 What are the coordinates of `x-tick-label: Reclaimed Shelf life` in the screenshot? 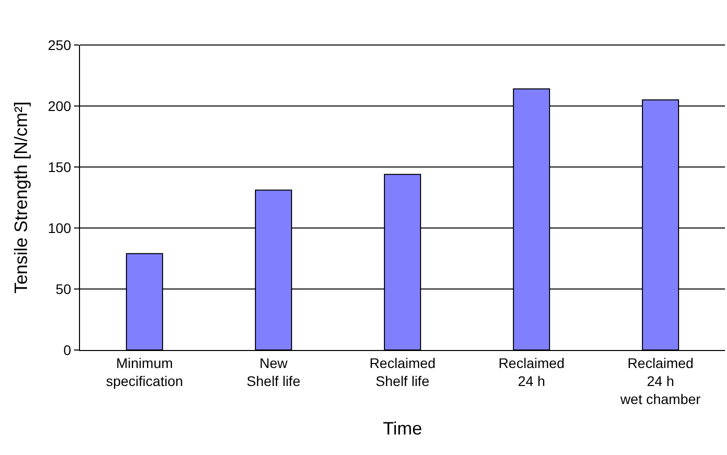 It's located at (402, 371).